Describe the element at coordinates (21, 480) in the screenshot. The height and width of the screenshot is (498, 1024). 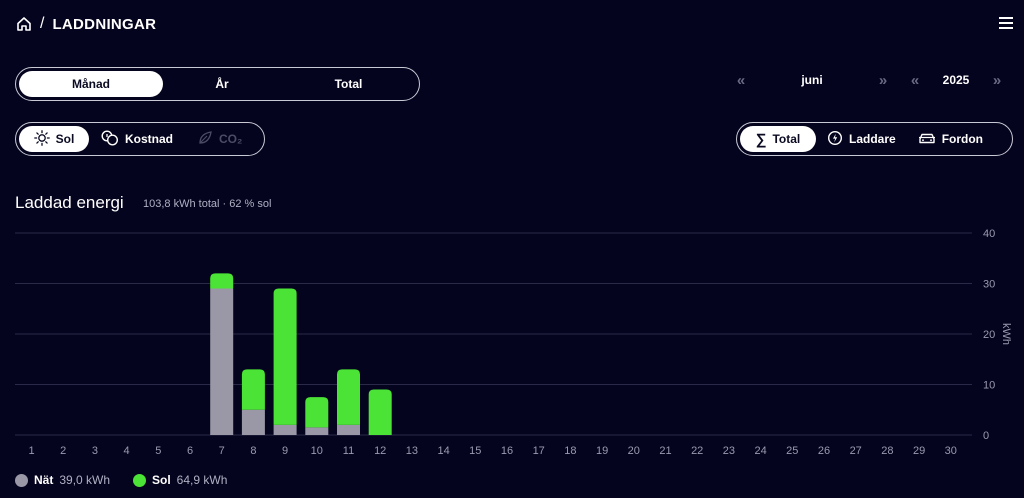
I see `legend-swatch-nat` at that location.